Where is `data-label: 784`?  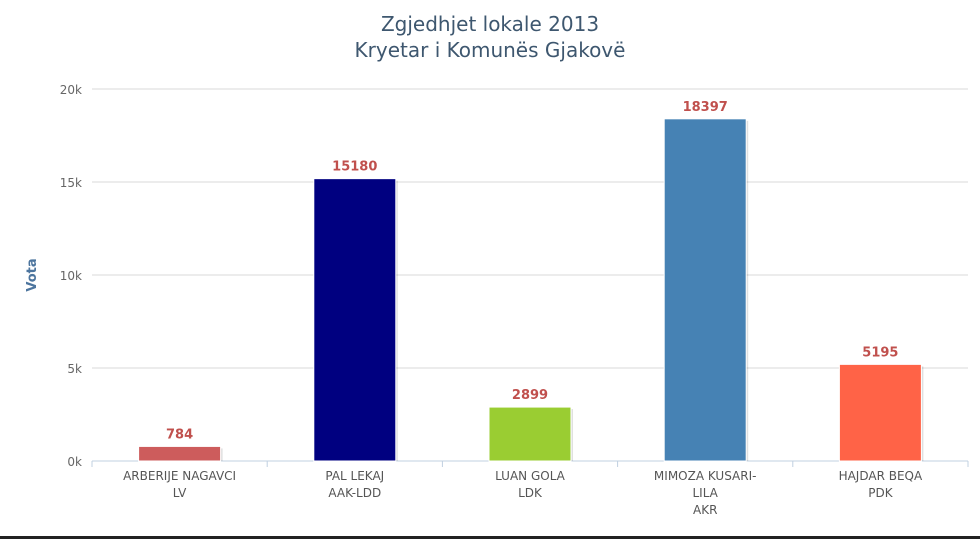 data-label: 784 is located at coordinates (179, 434).